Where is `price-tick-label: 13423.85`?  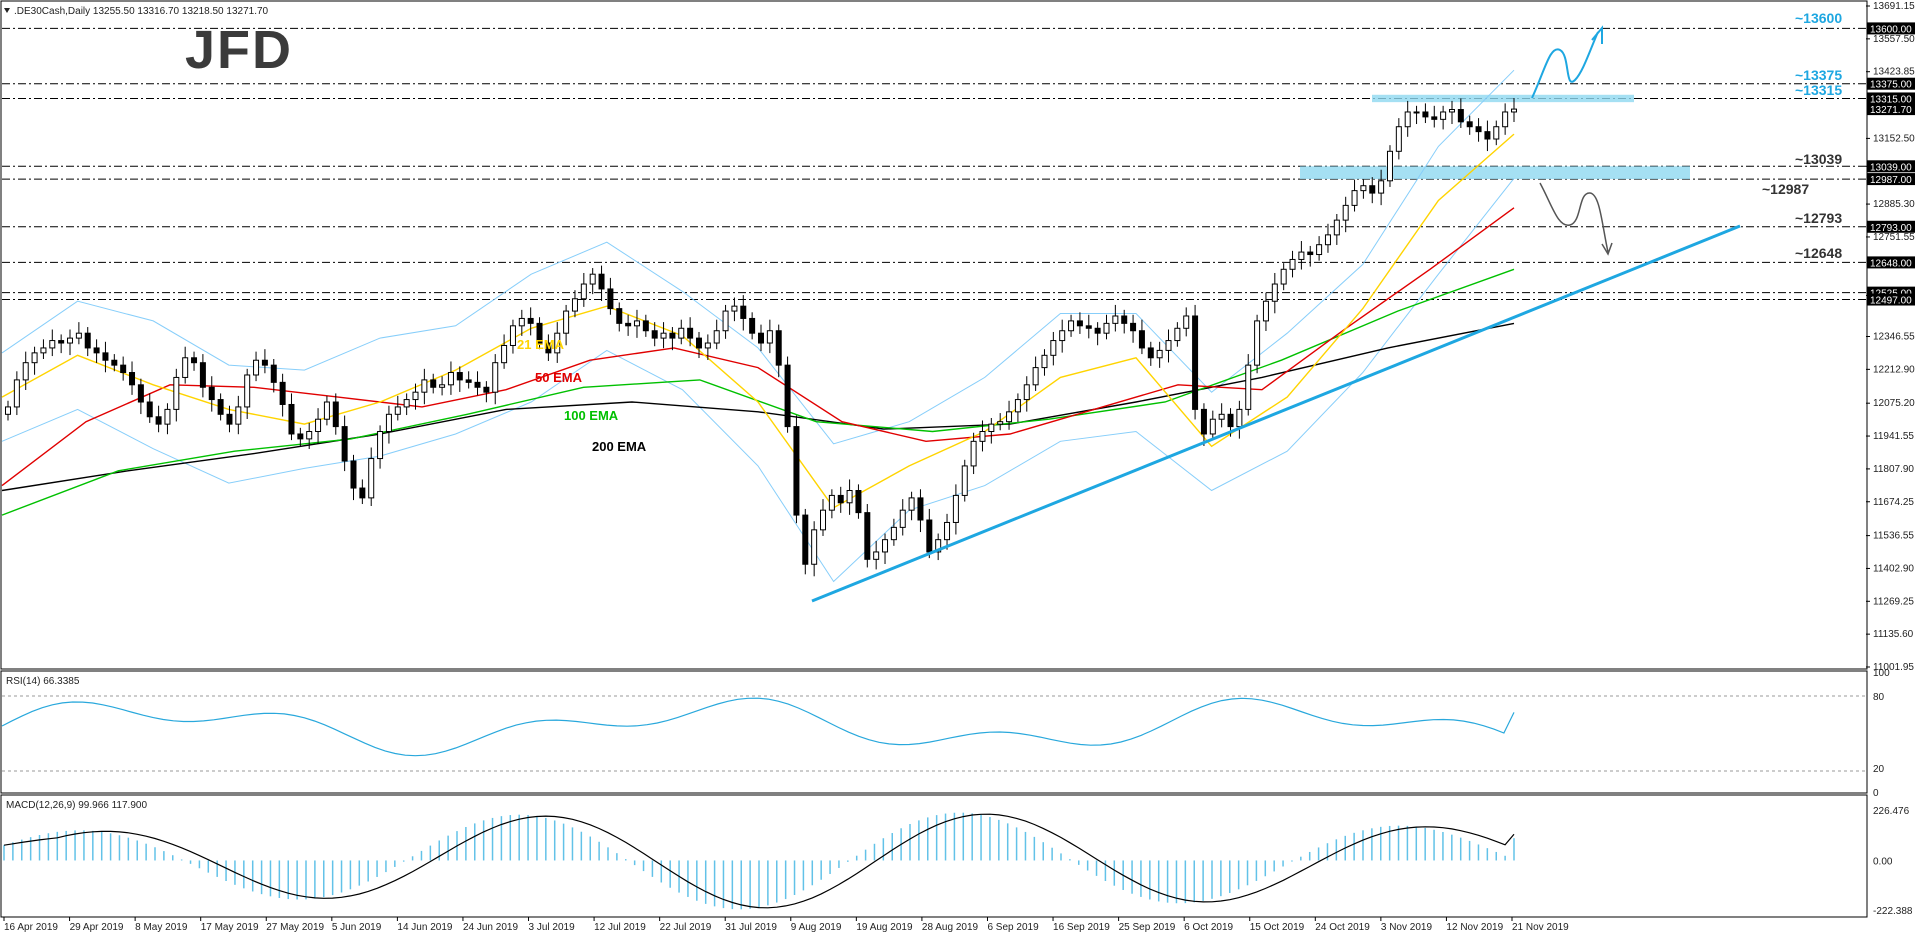 price-tick-label: 13423.85 is located at coordinates (1894, 72).